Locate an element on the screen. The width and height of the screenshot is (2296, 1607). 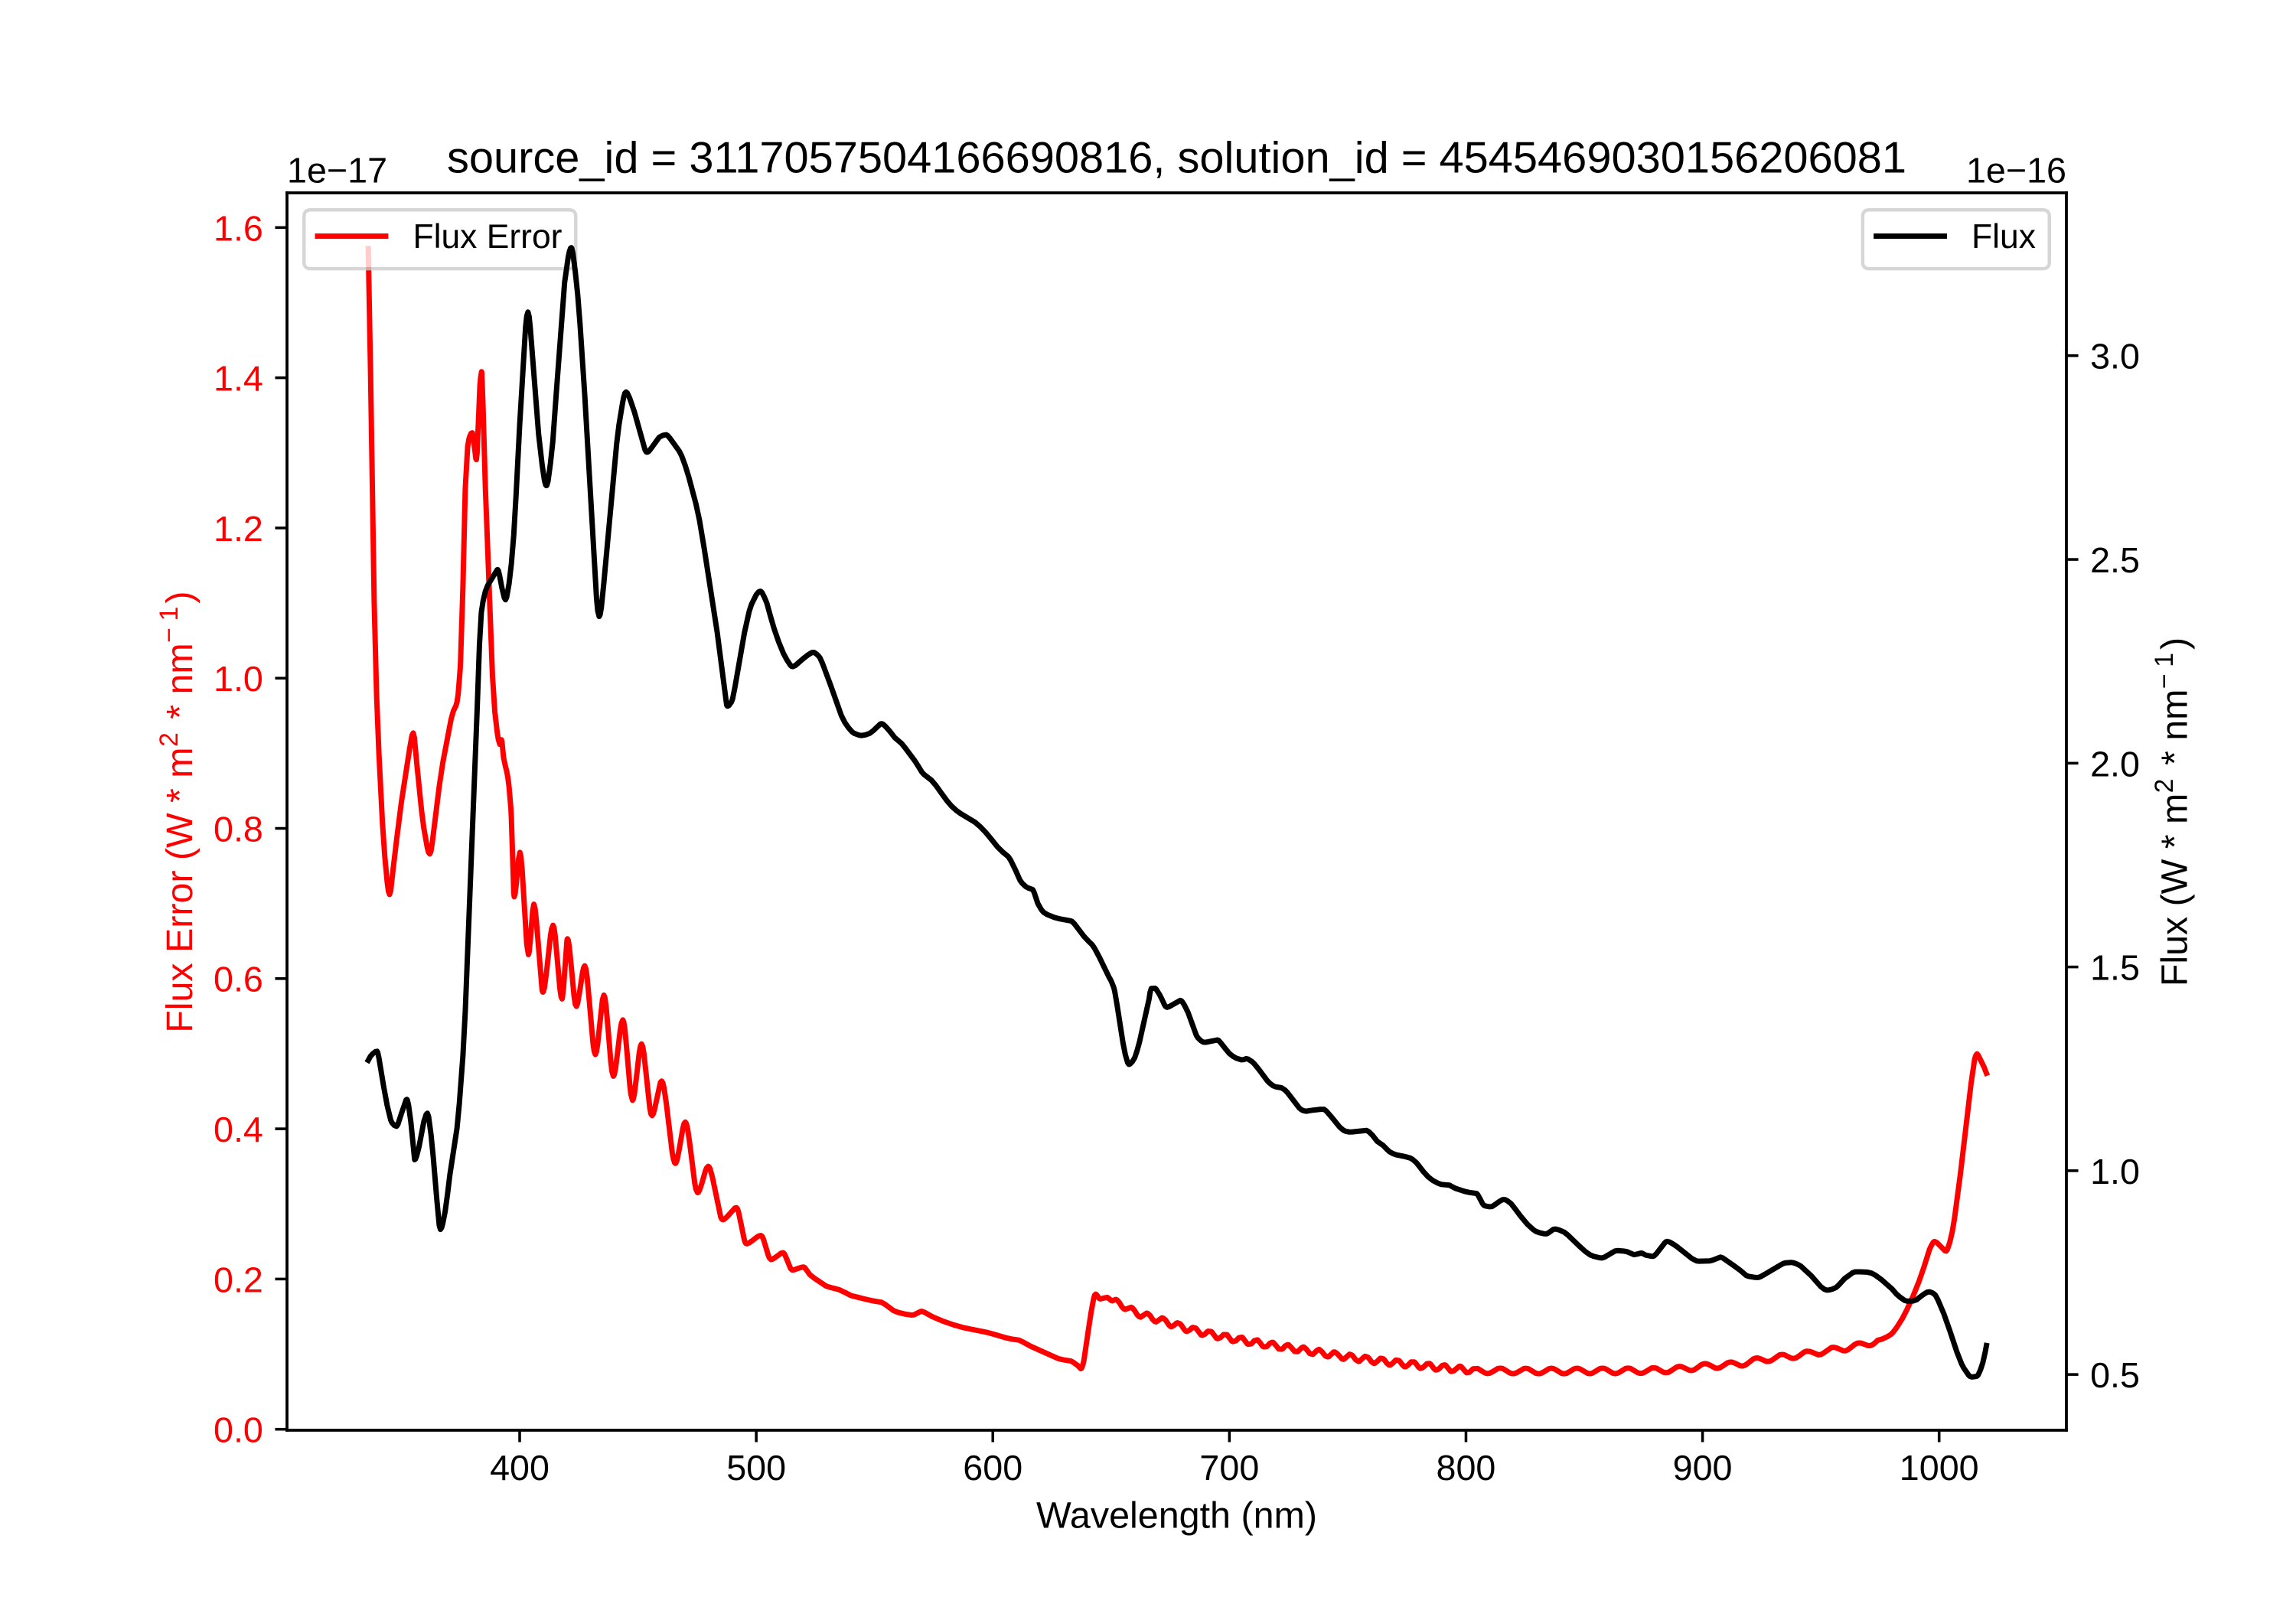
svg-text: 3.0 is located at coordinates (2115, 356).